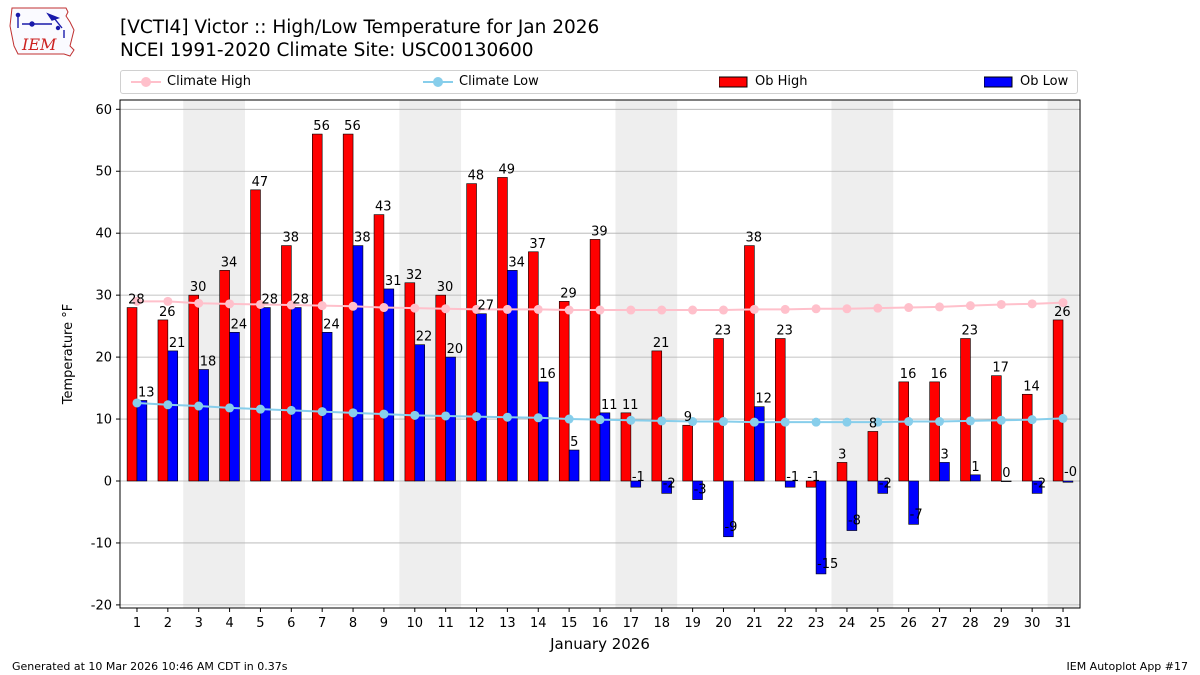 This screenshot has width=1200, height=675. Describe the element at coordinates (574, 442) in the screenshot. I see `ob-low-label: 5` at that location.